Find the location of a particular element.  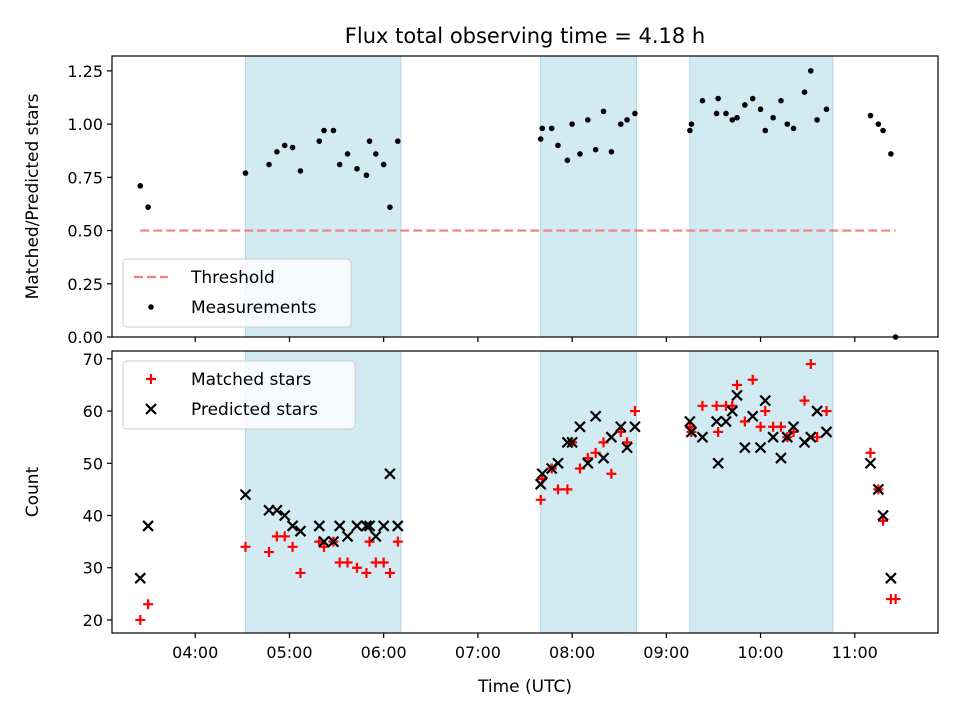

x-axis-label: Time (UTC) is located at coordinates (524, 687).